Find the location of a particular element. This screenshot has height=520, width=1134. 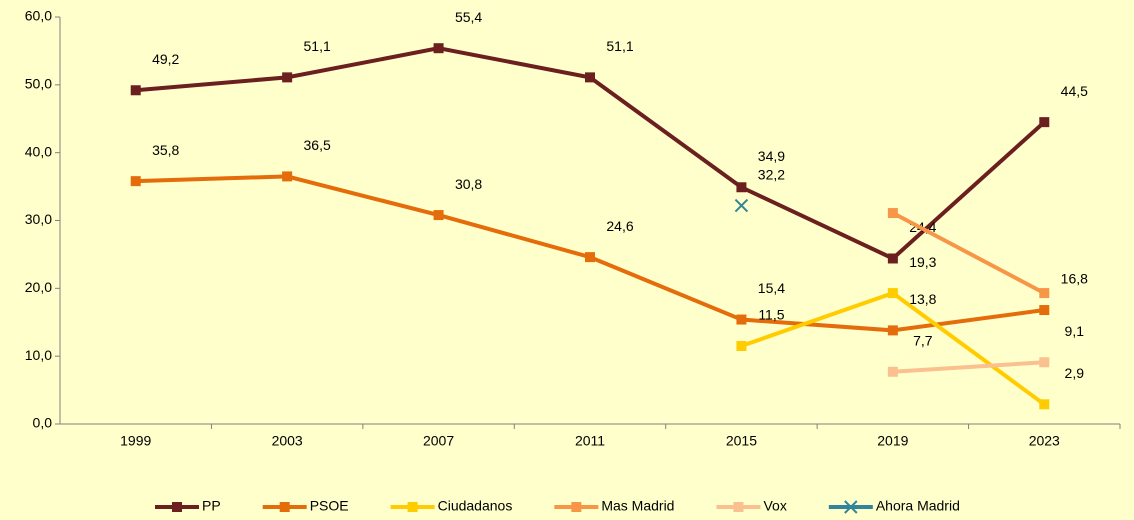

data-label: 16,8 is located at coordinates (1074, 279).